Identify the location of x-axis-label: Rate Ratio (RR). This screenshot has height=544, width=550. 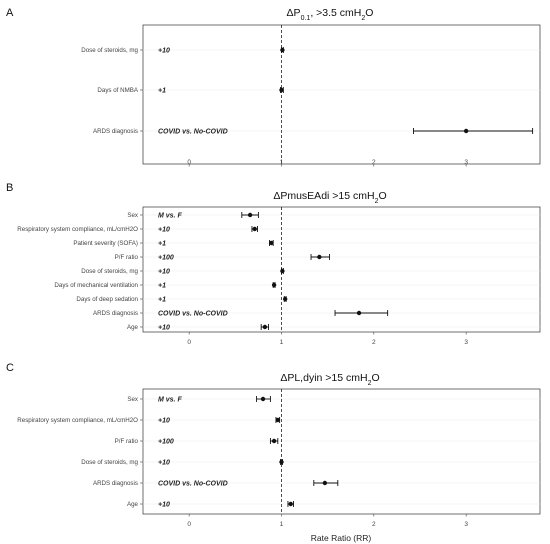
(341, 538).